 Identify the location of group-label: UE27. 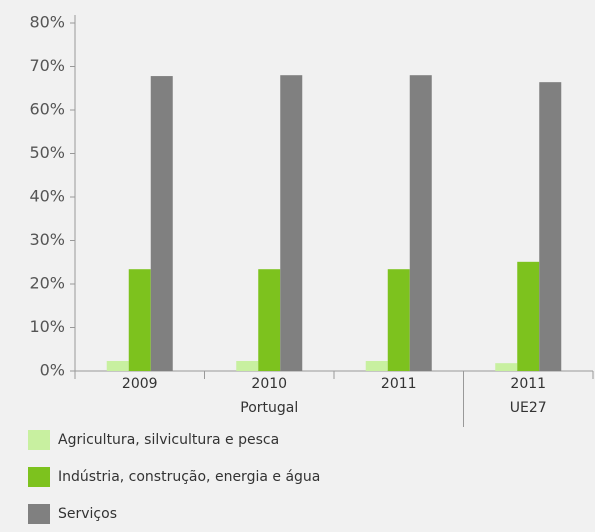
(528, 408).